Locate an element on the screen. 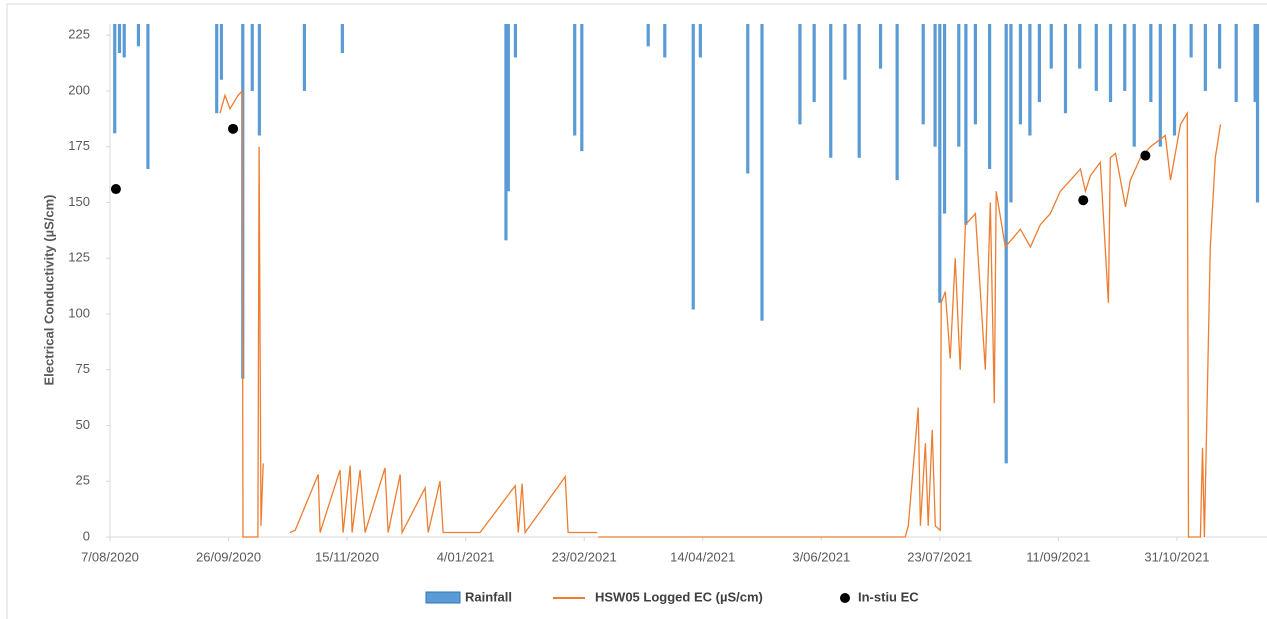 The height and width of the screenshot is (619, 1267). x-tick-label: 4/01/2021 is located at coordinates (466, 556).